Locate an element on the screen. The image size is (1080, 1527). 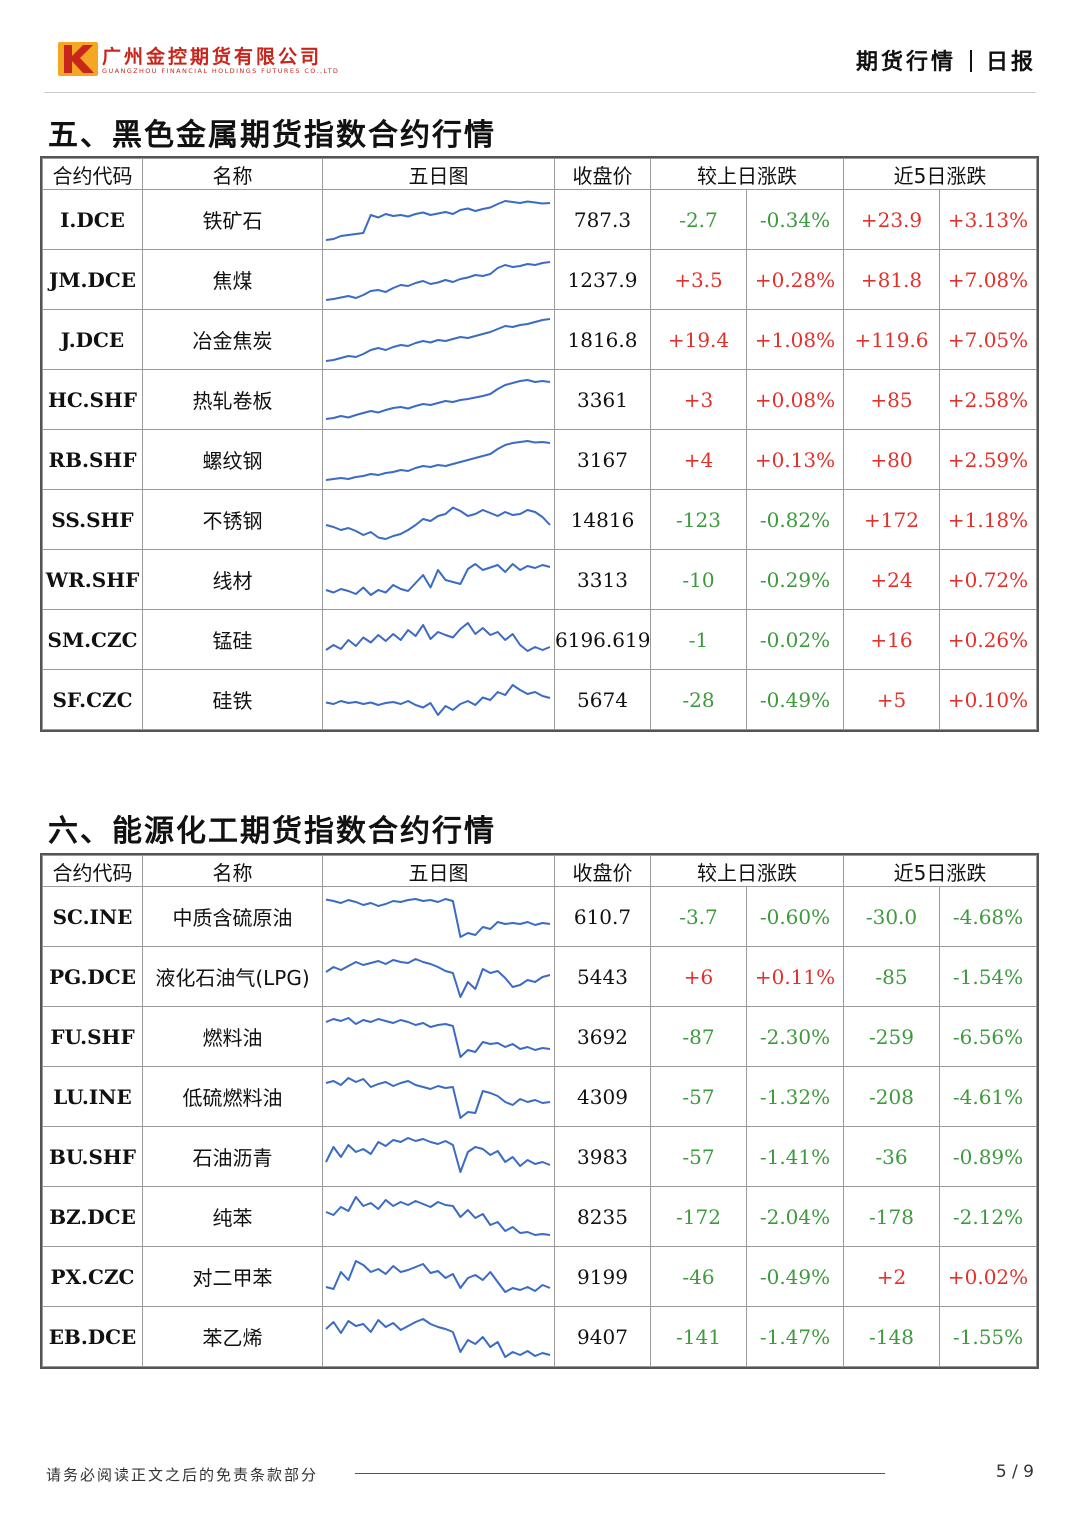
day-change-percent: -0.82% is located at coordinates (795, 519).